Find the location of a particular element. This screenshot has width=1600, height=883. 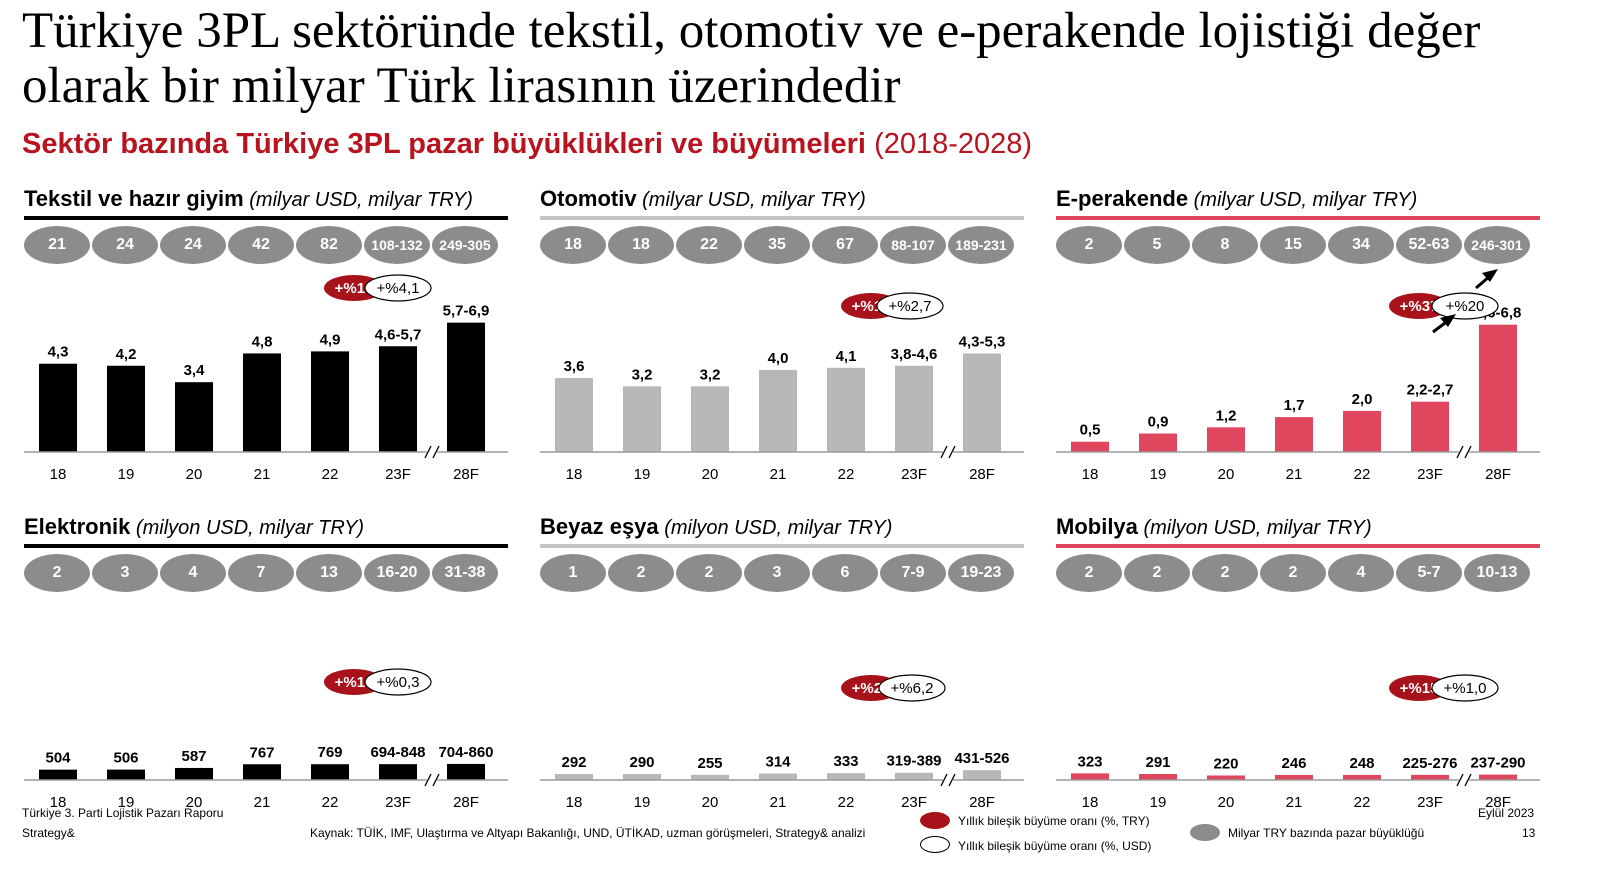

data-label: 2,0 is located at coordinates (1362, 399).